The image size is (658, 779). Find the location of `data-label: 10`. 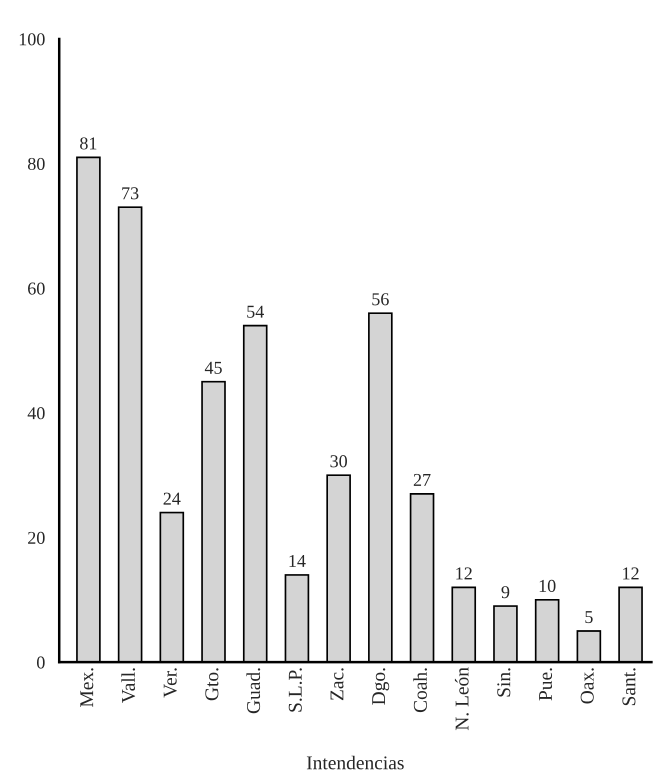

data-label: 10 is located at coordinates (548, 586).